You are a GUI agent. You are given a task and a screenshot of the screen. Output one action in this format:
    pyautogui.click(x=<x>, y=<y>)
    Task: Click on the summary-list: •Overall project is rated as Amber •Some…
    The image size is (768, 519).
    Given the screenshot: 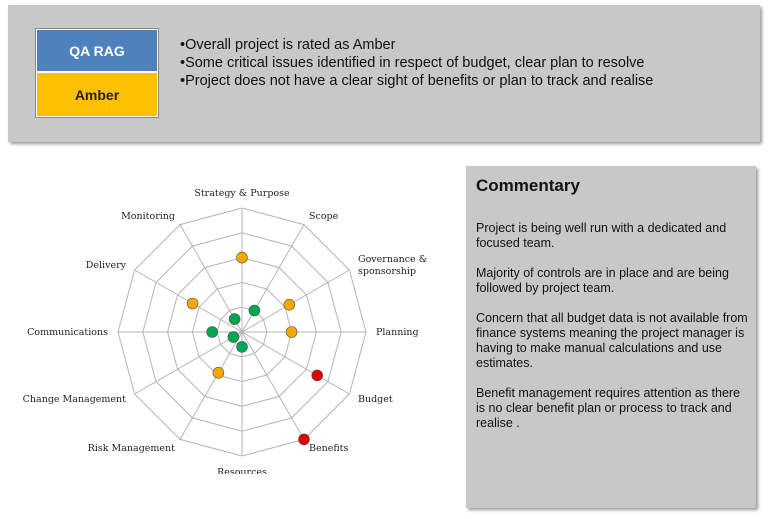 What is the action you would take?
    pyautogui.click(x=416, y=63)
    